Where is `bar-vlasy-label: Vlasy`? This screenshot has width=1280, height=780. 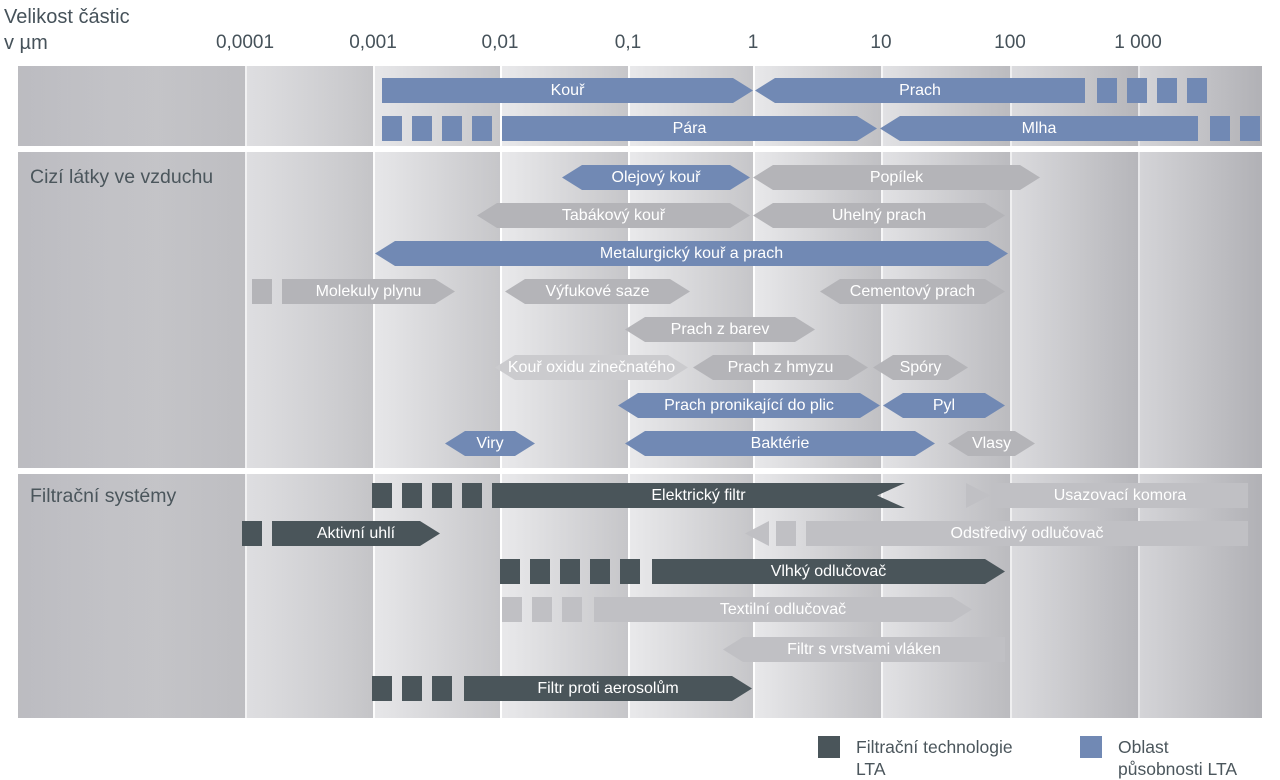 bar-vlasy-label: Vlasy is located at coordinates (991, 443).